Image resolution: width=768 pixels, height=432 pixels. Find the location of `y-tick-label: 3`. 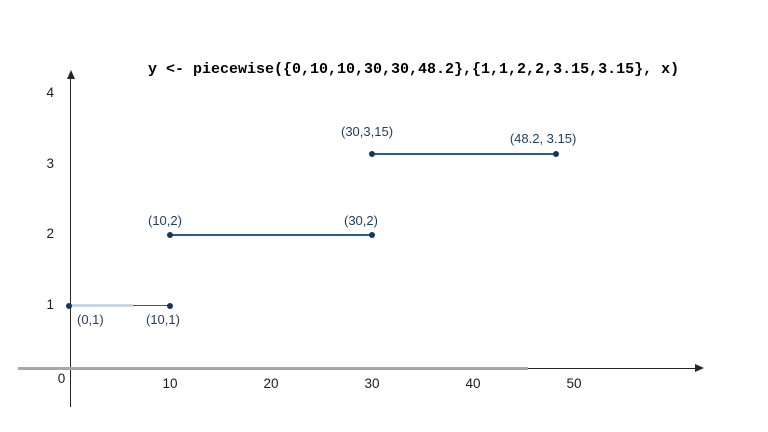

y-tick-label: 3 is located at coordinates (50, 163).